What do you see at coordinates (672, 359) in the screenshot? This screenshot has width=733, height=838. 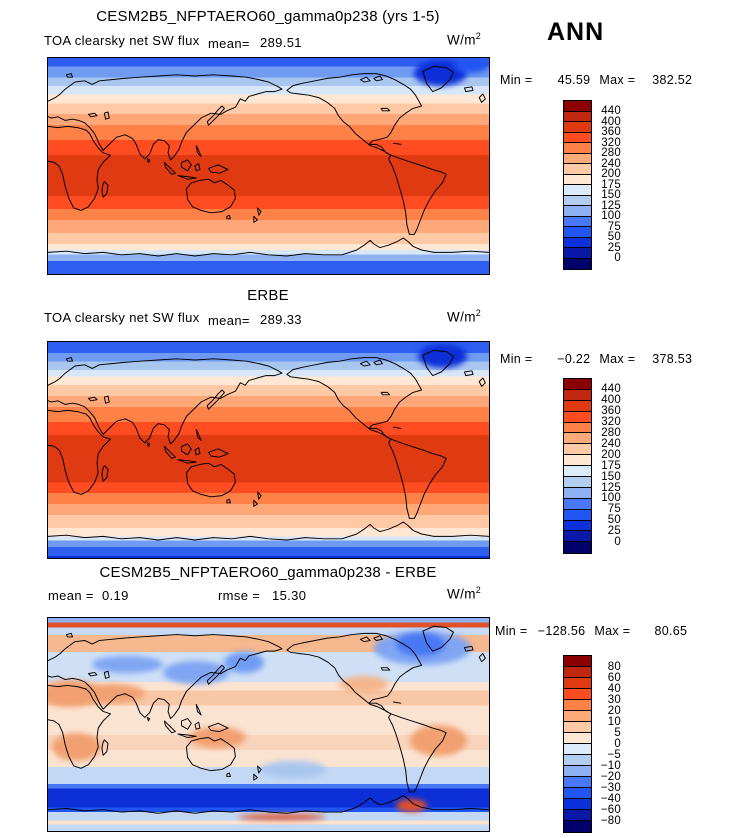 I see `panel2-max-value: 378.53` at bounding box center [672, 359].